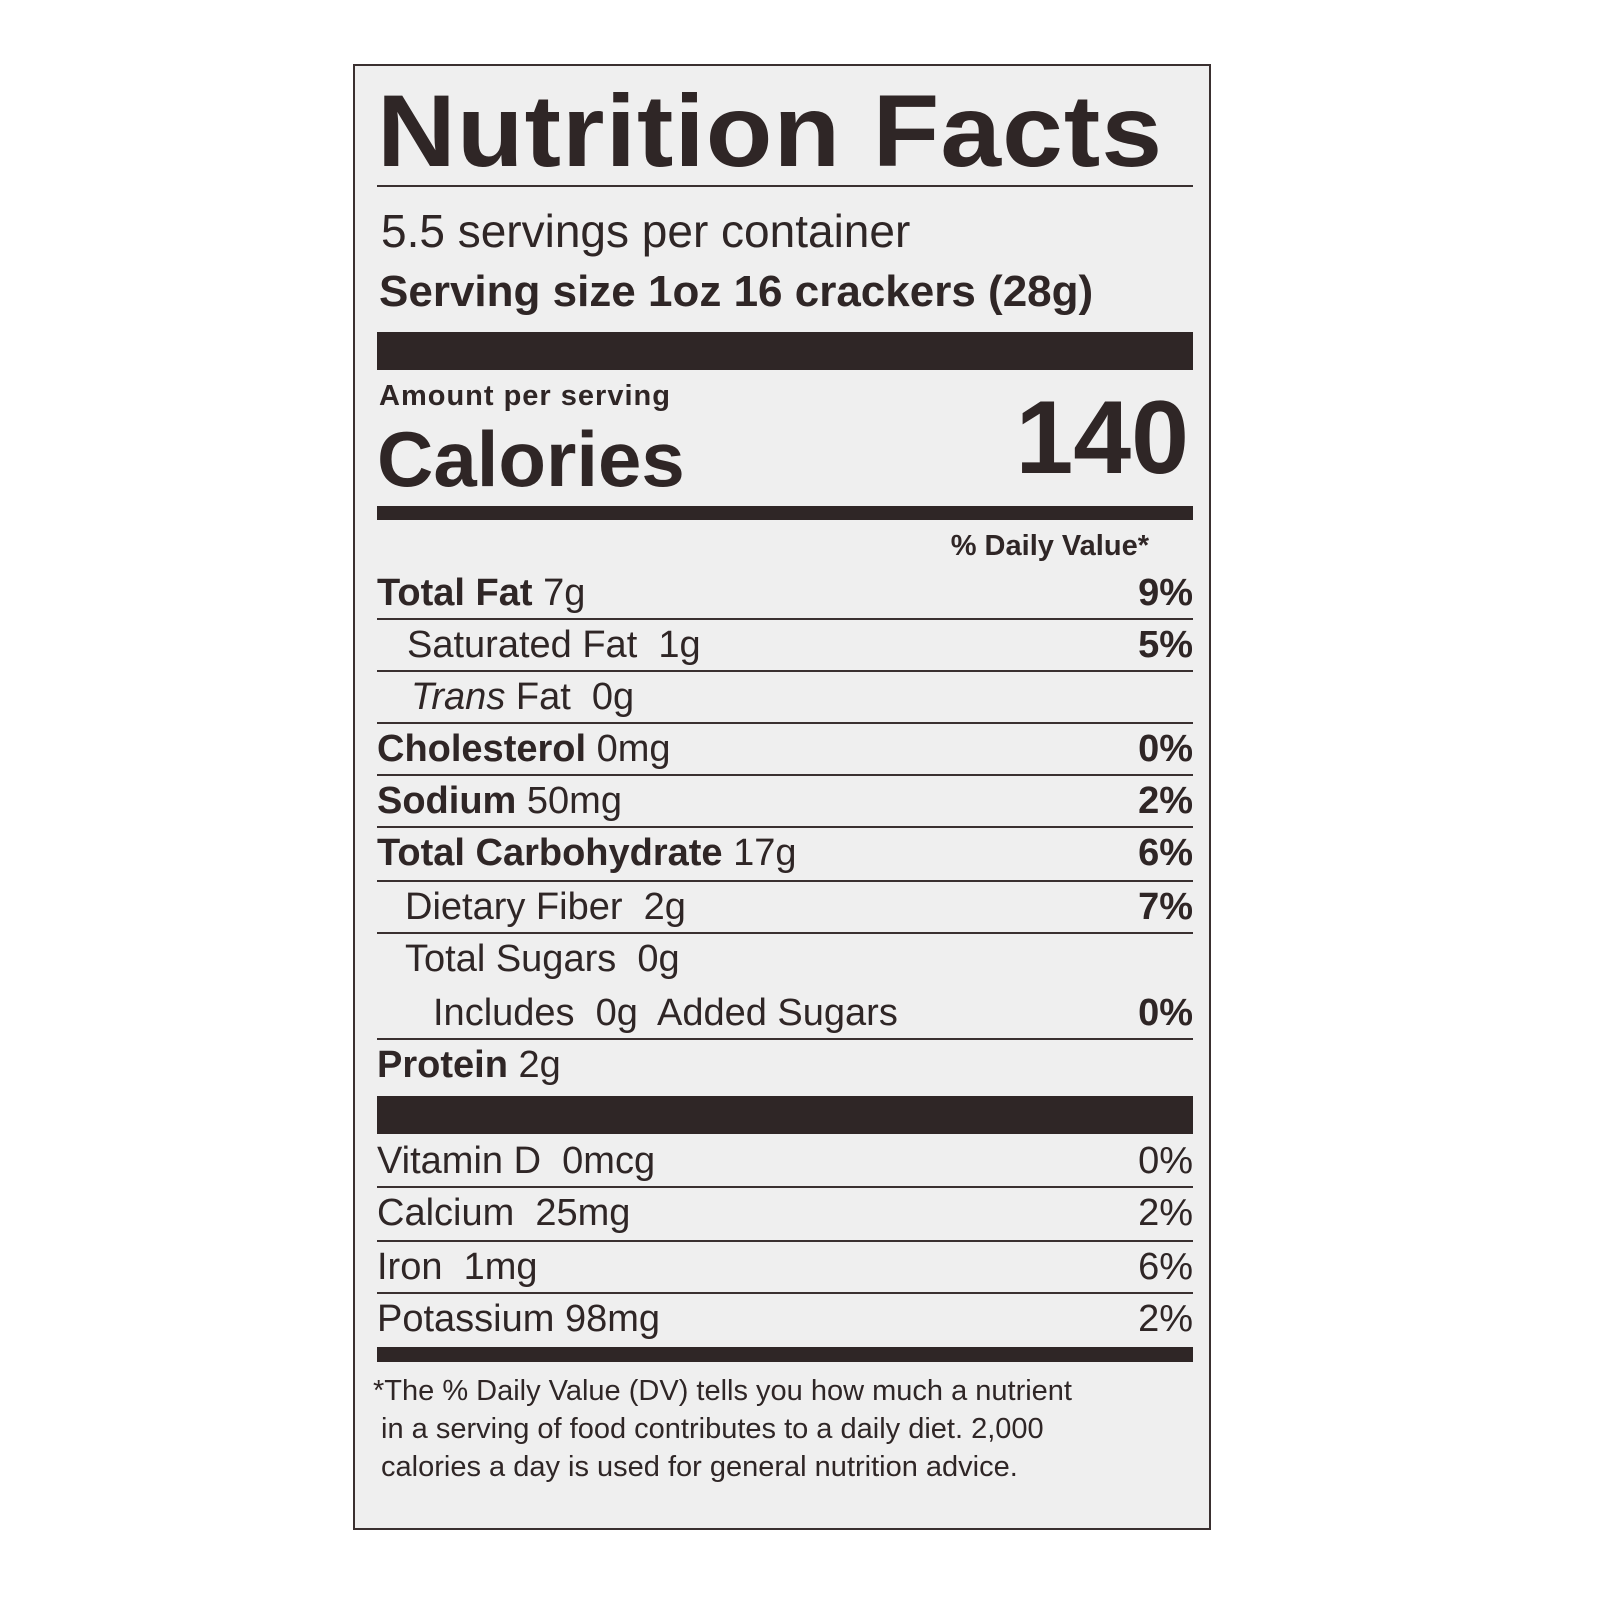 The width and height of the screenshot is (1600, 1600). What do you see at coordinates (466, 1319) in the screenshot?
I see `vitamin-name: Potassium` at bounding box center [466, 1319].